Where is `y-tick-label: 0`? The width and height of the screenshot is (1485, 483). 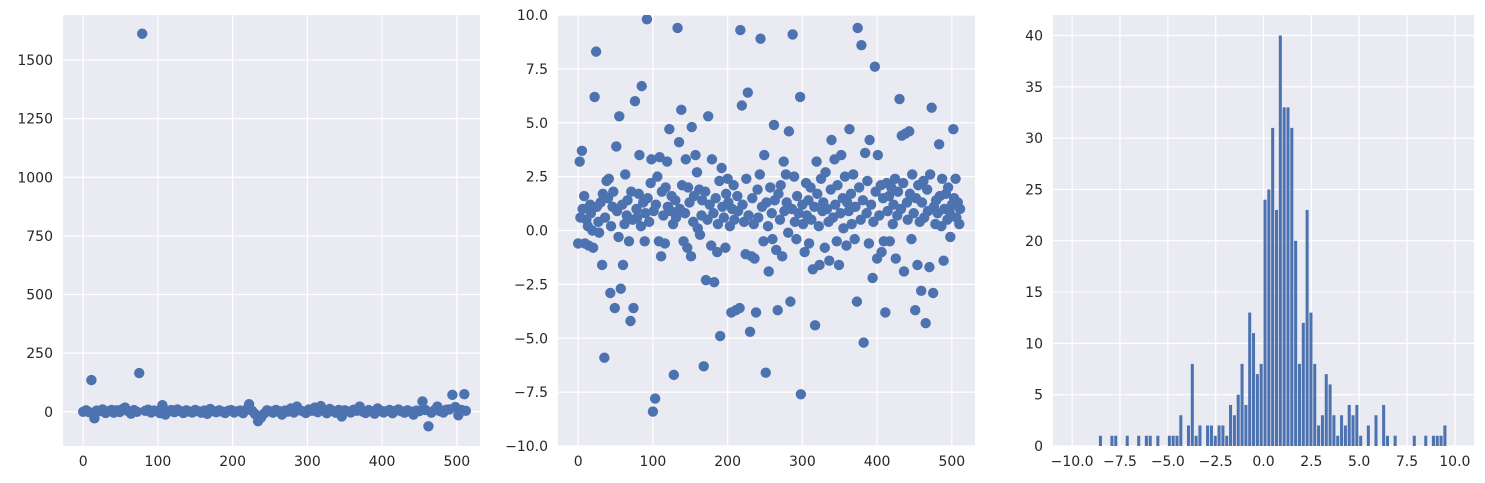 y-tick-label: 0 is located at coordinates (1038, 447).